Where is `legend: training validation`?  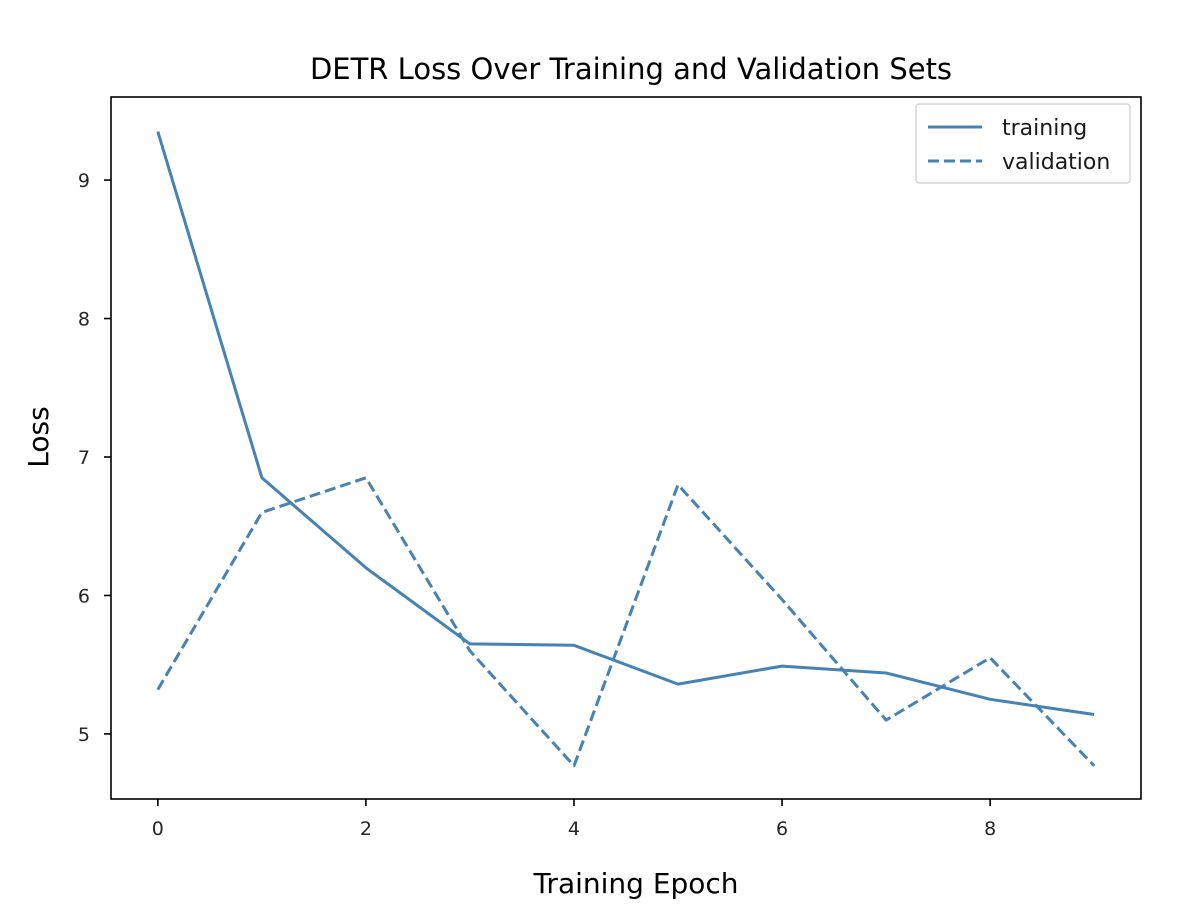 legend: training validation is located at coordinates (1023, 143).